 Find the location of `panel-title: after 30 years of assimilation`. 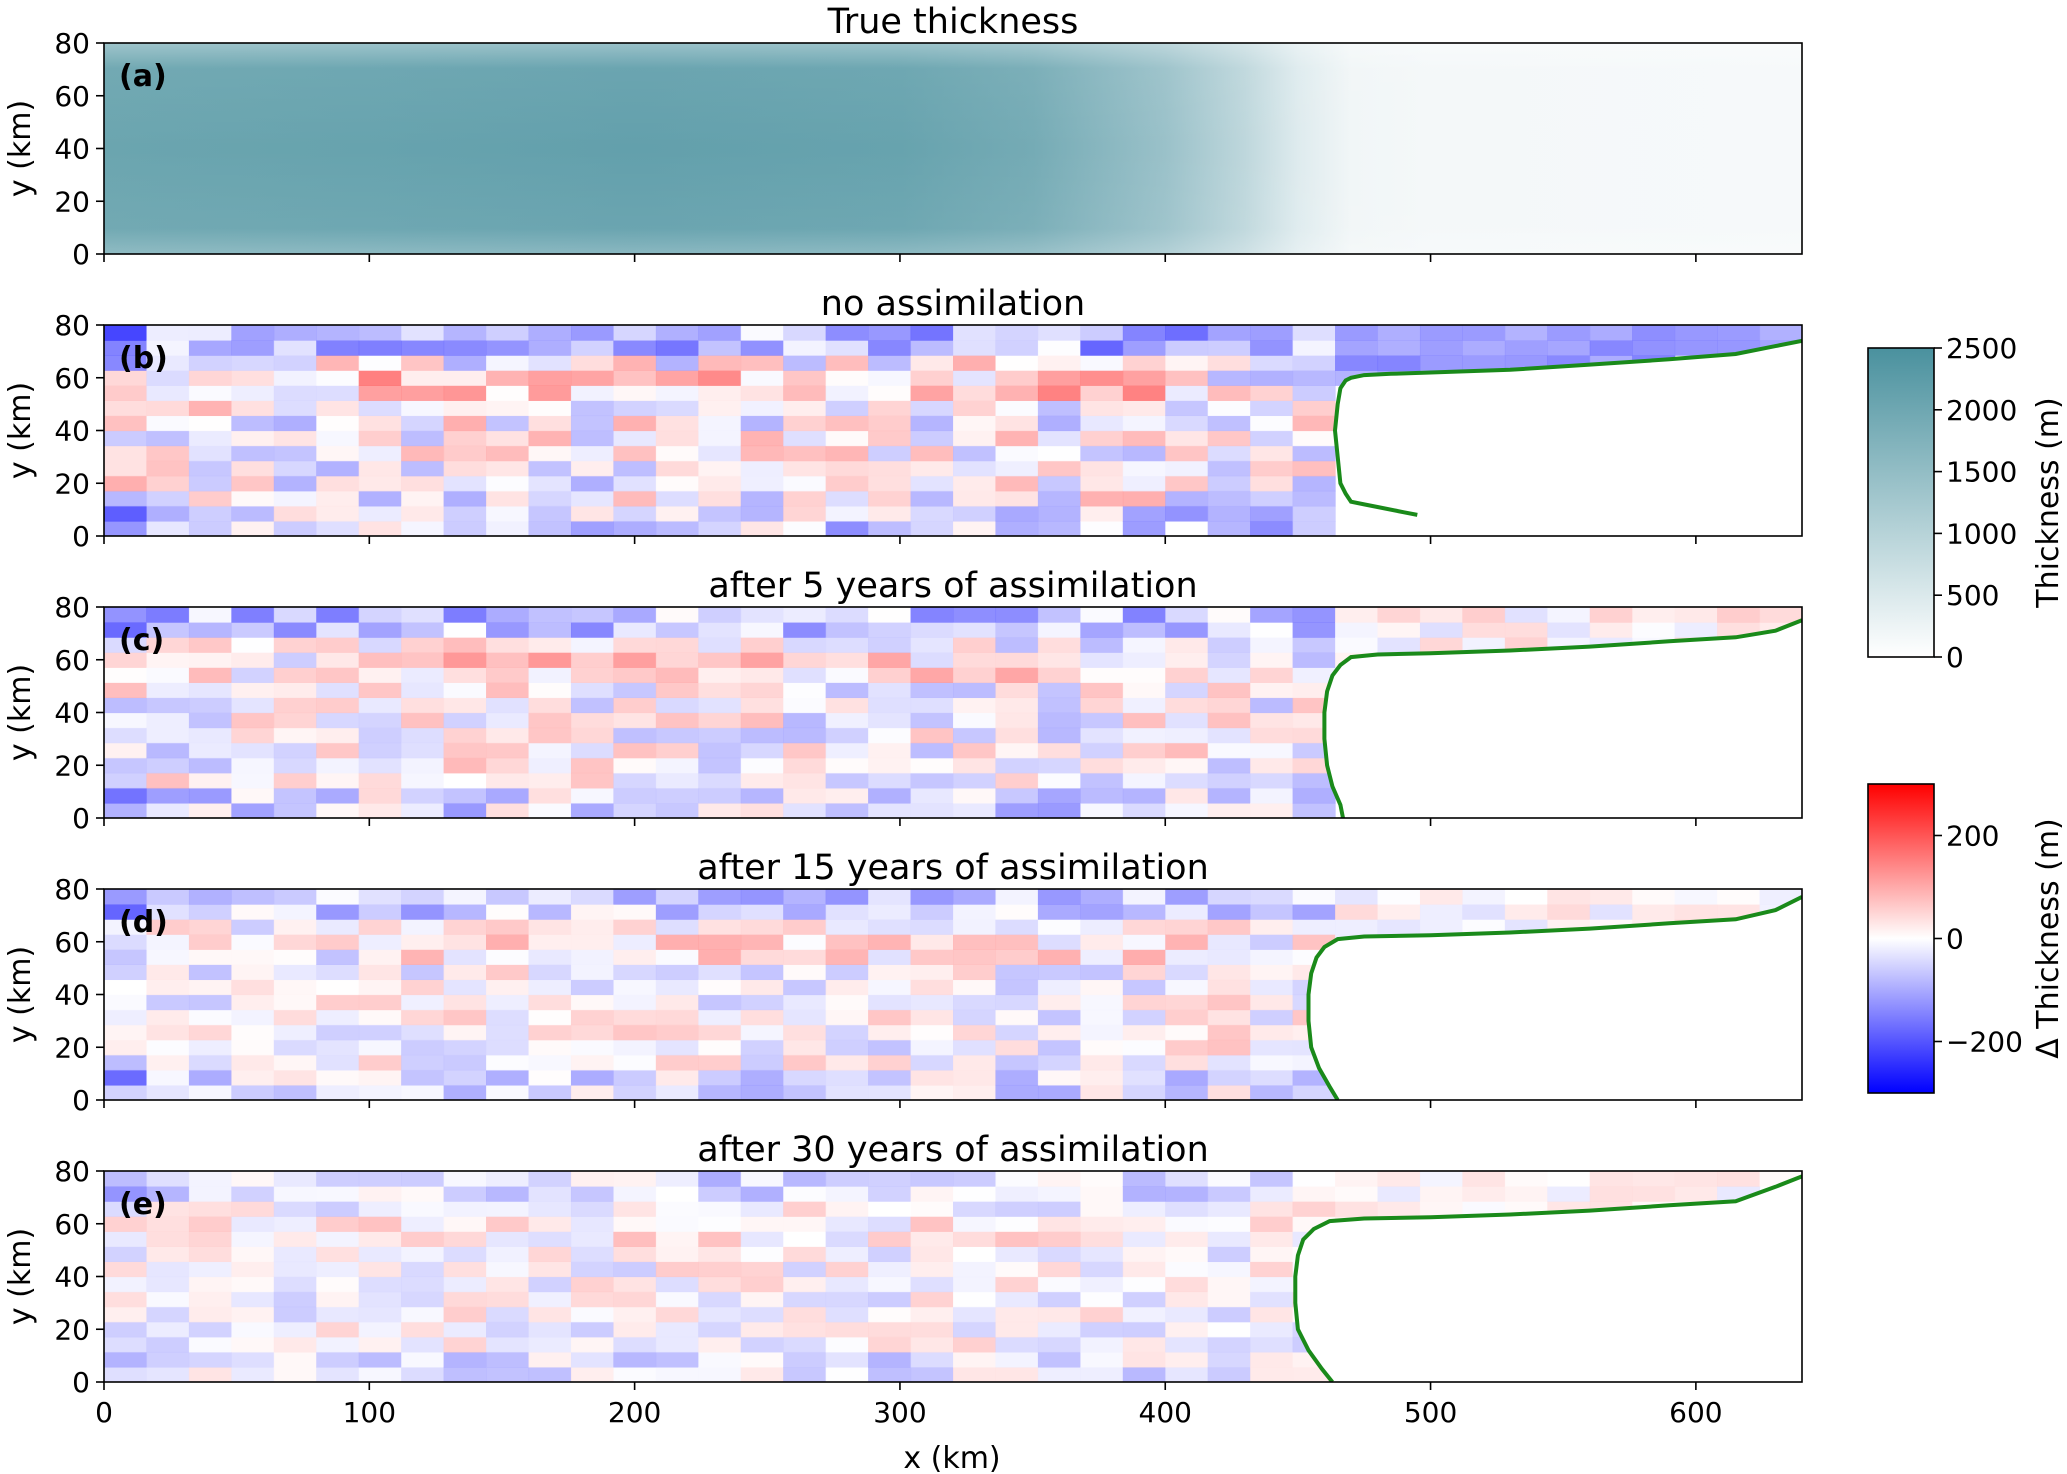

panel-title: after 30 years of assimilation is located at coordinates (953, 1150).